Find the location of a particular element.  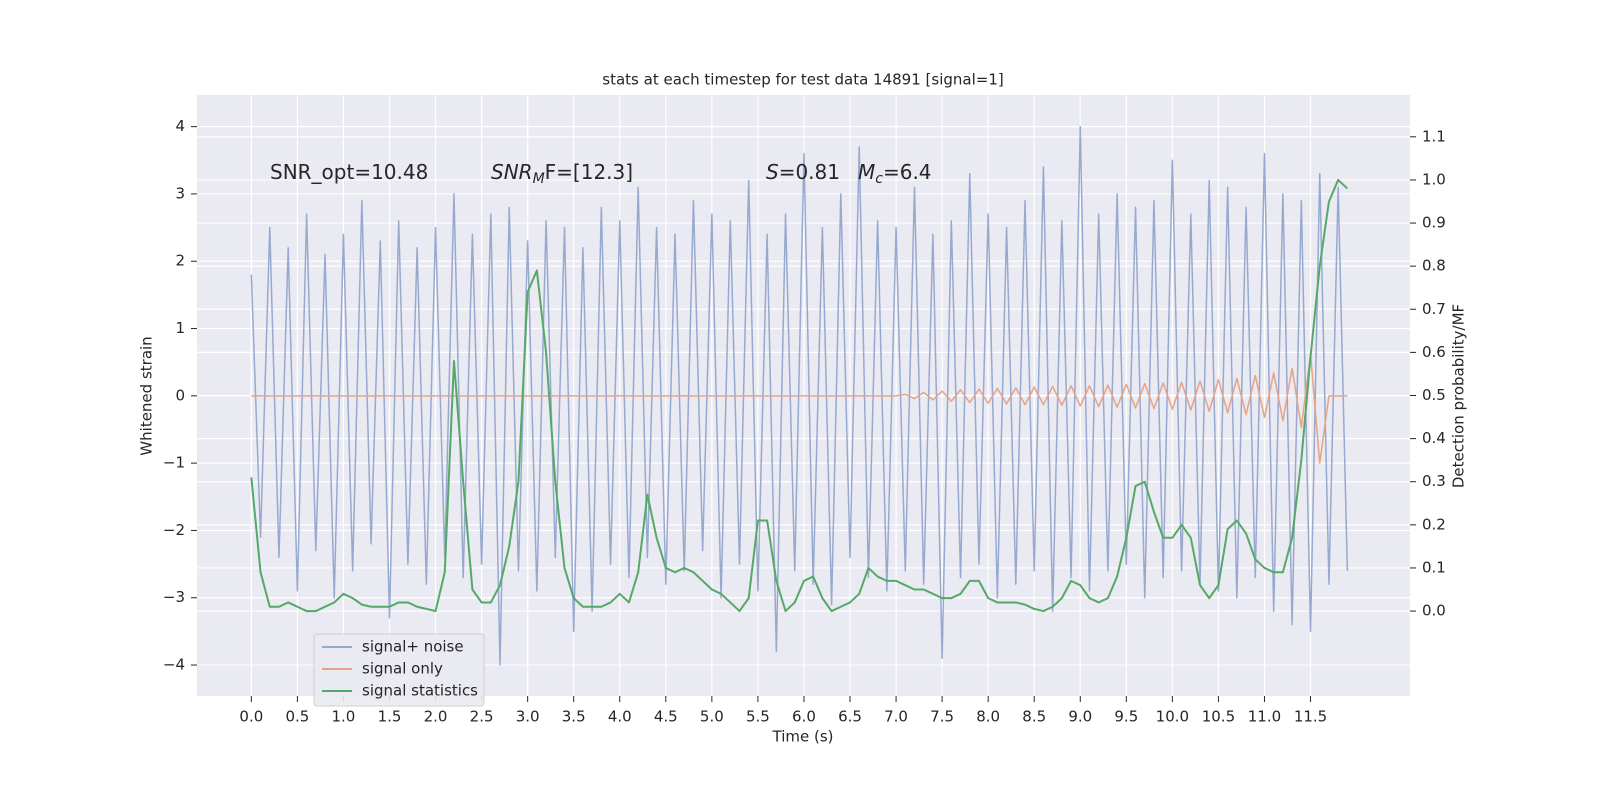

y-tick-label: −3 is located at coordinates (174, 597).